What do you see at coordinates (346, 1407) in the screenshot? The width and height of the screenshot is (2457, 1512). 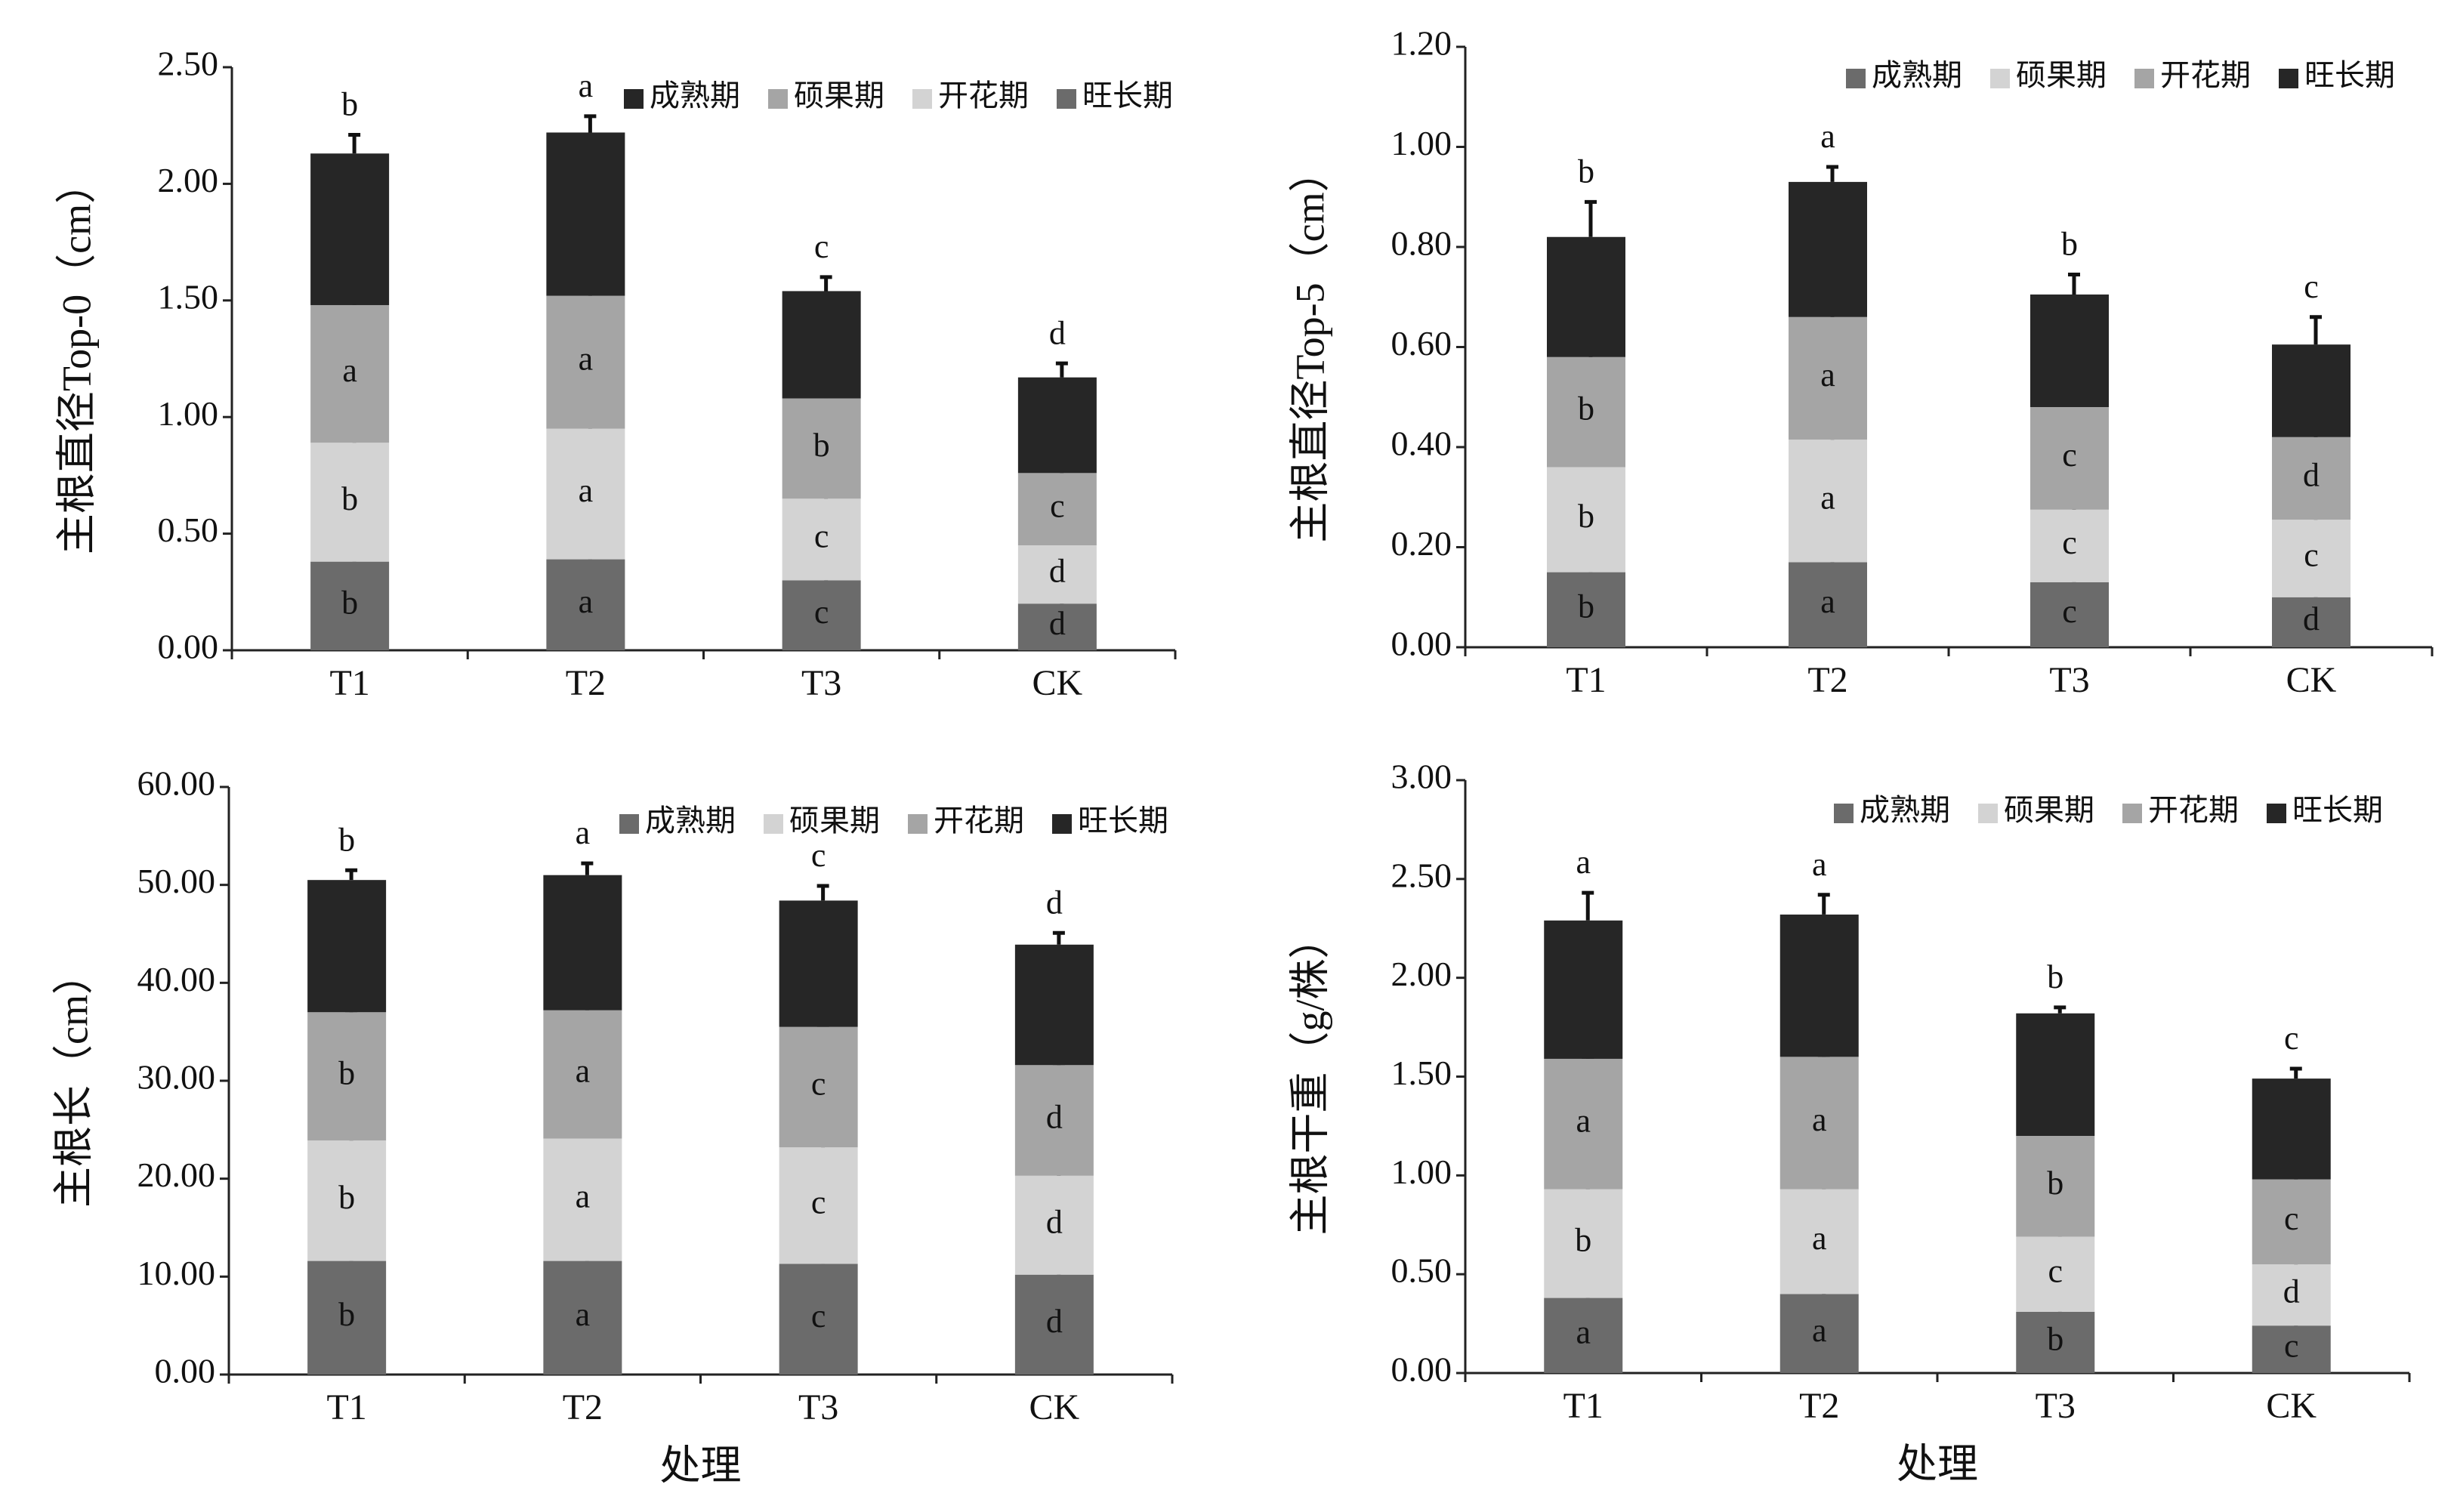 I see `x-tick-label: T1` at bounding box center [346, 1407].